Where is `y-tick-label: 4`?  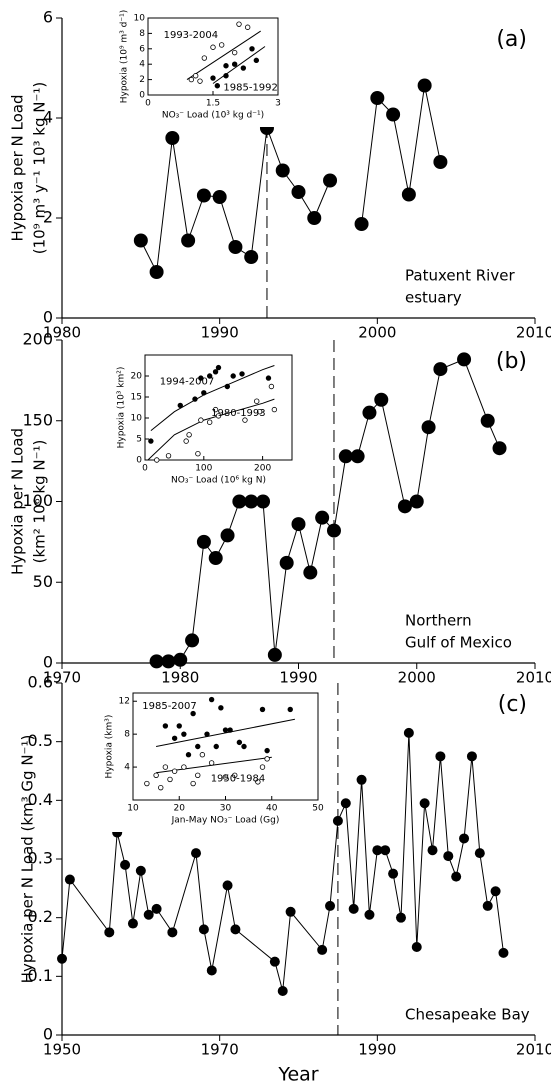
y-tick-label: 4 is located at coordinates (48, 117).